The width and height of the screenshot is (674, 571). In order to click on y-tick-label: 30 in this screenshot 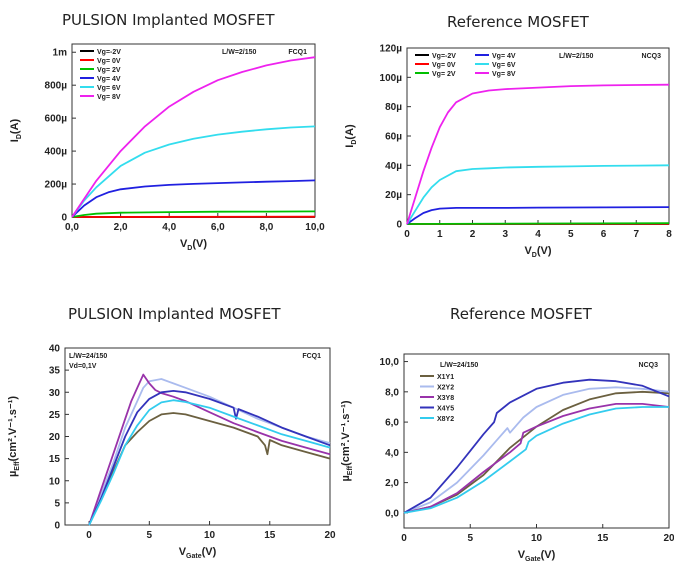, I will do `click(55, 393)`.